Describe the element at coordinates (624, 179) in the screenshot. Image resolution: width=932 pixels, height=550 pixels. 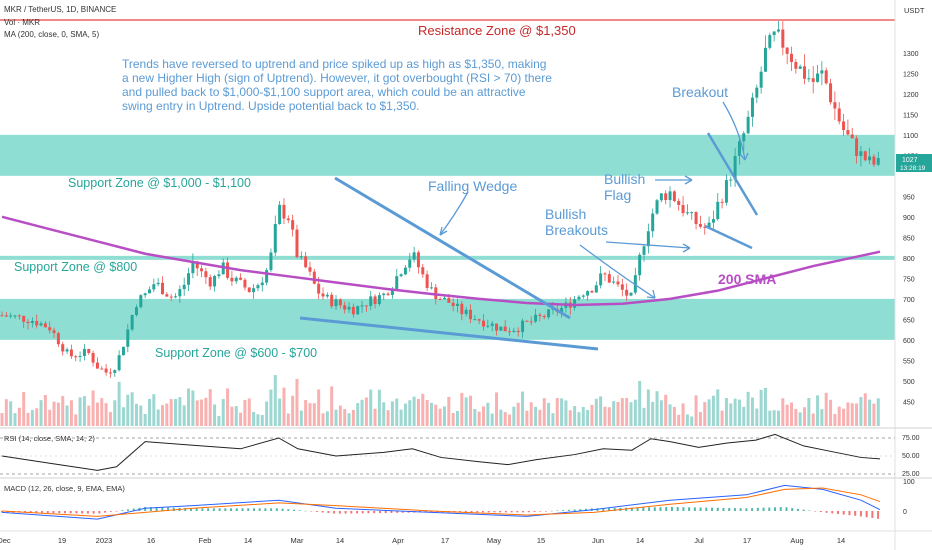
I see `bullish-flag-label: Bullish` at that location.